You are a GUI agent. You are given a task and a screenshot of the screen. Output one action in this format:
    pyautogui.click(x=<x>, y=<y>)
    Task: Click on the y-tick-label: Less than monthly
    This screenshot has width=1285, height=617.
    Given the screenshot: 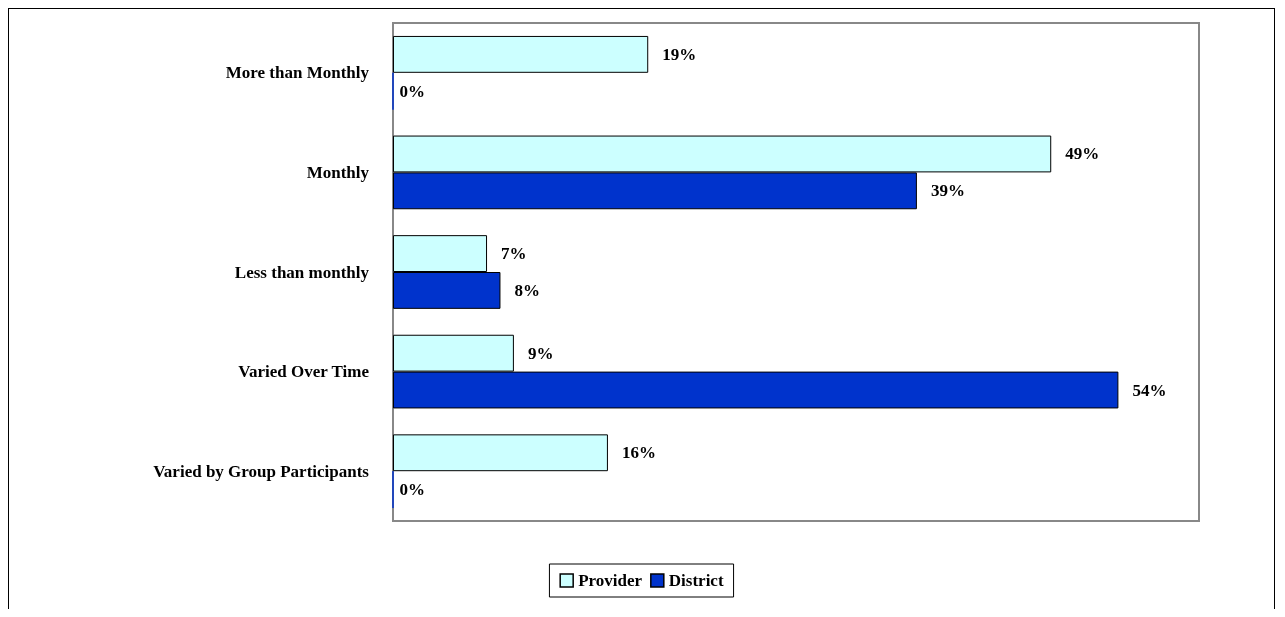 What is the action you would take?
    pyautogui.click(x=302, y=272)
    